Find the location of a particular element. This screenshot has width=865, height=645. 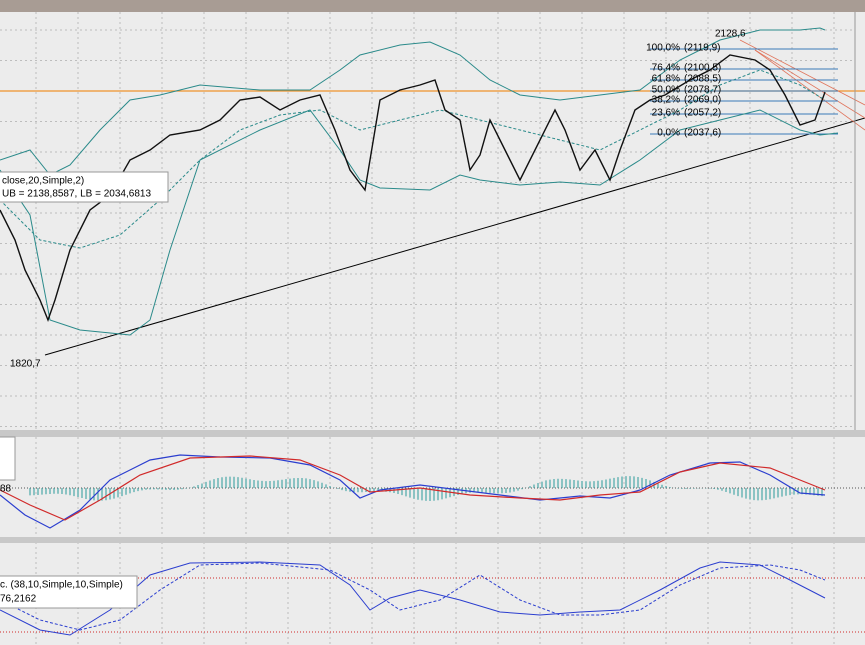

tooltip-line: 76,2162 is located at coordinates (18, 599).